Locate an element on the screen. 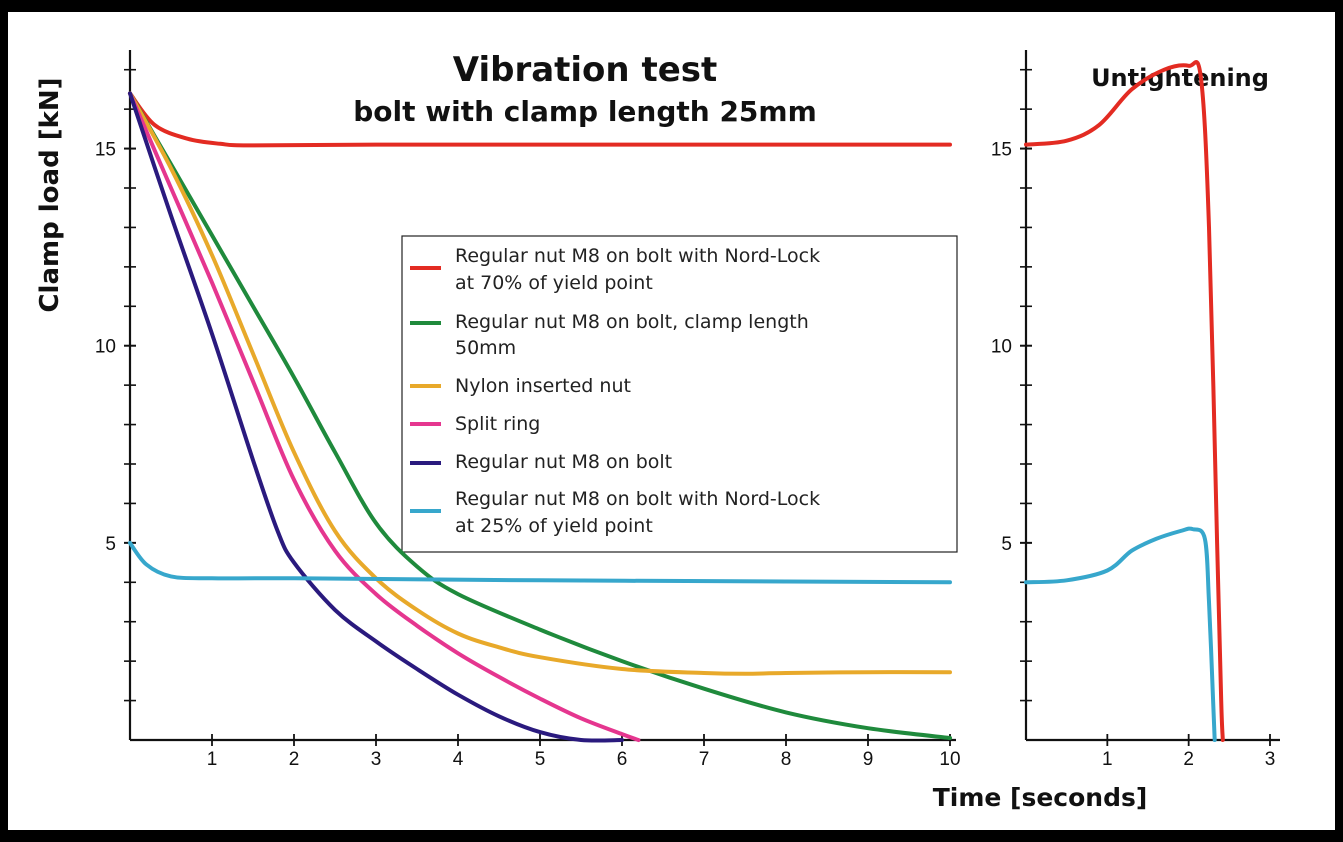 The height and width of the screenshot is (842, 1343). x-tick-label-0-6: 6 is located at coordinates (622, 759).